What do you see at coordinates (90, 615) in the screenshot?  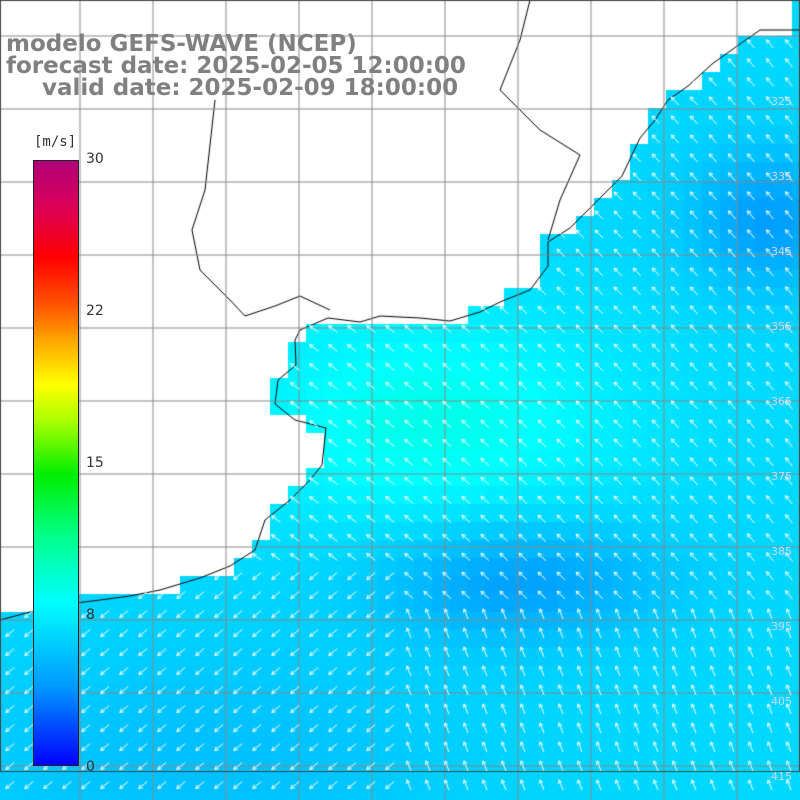 I see `colorbar-tick-8: 8` at bounding box center [90, 615].